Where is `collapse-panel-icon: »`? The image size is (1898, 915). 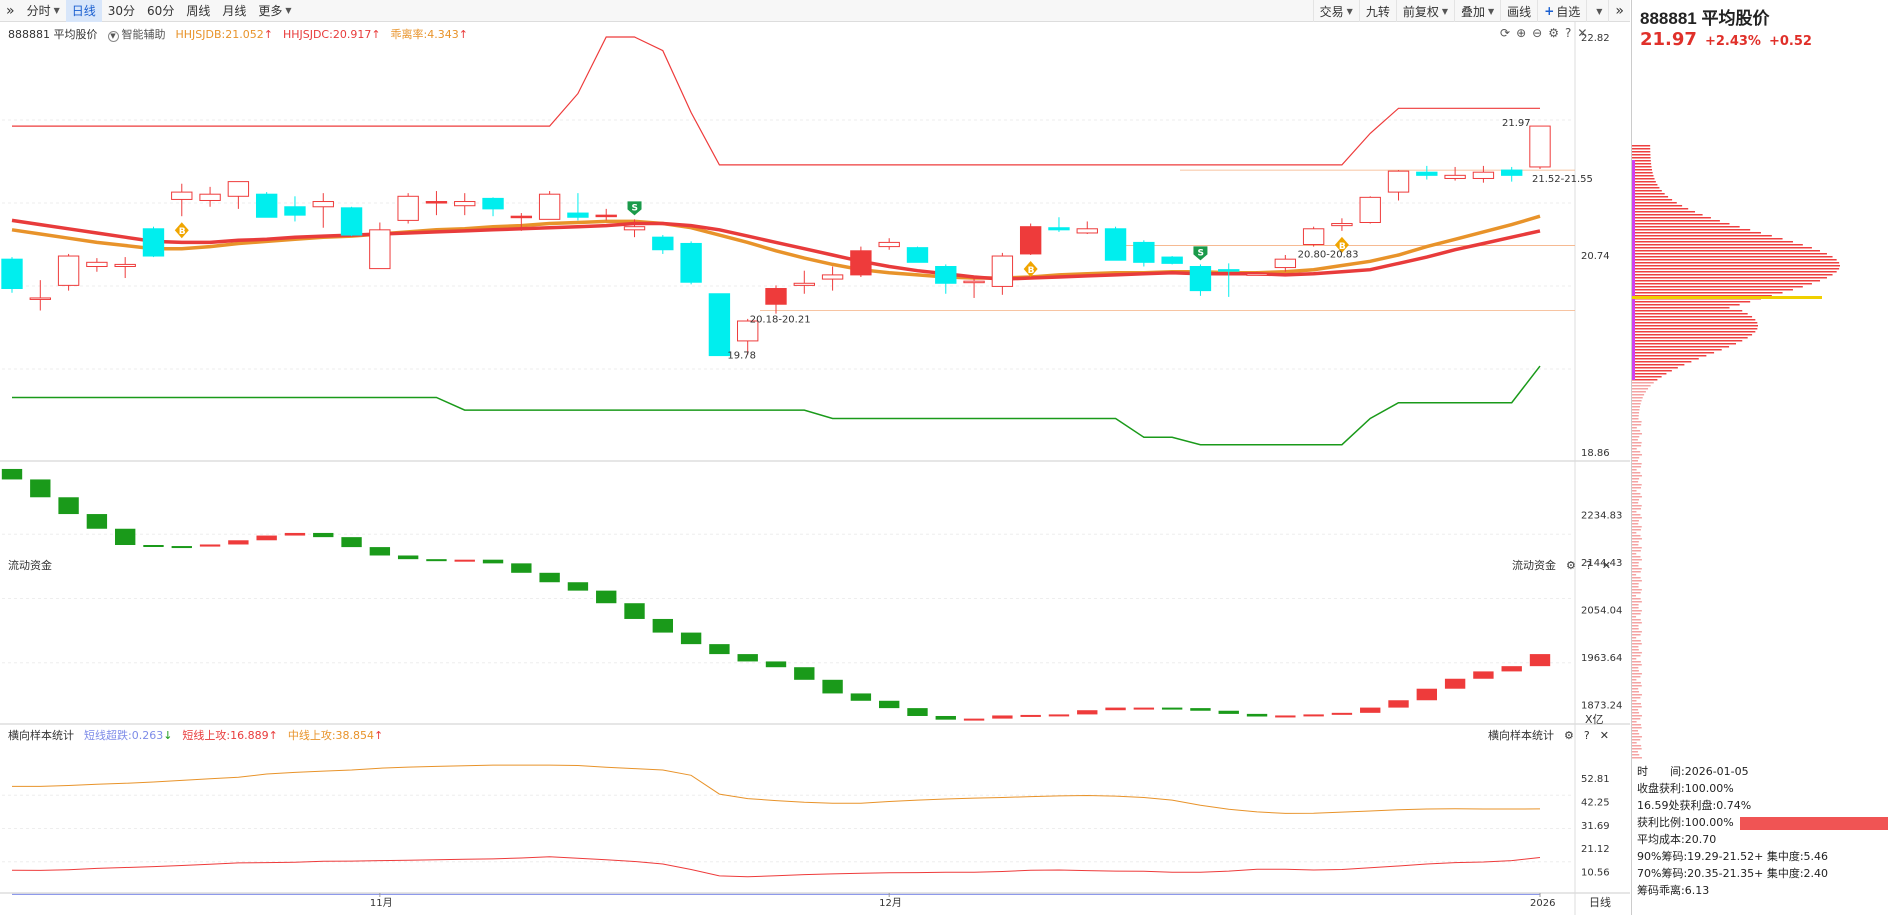
collapse-panel-icon: » is located at coordinates (1619, 11).